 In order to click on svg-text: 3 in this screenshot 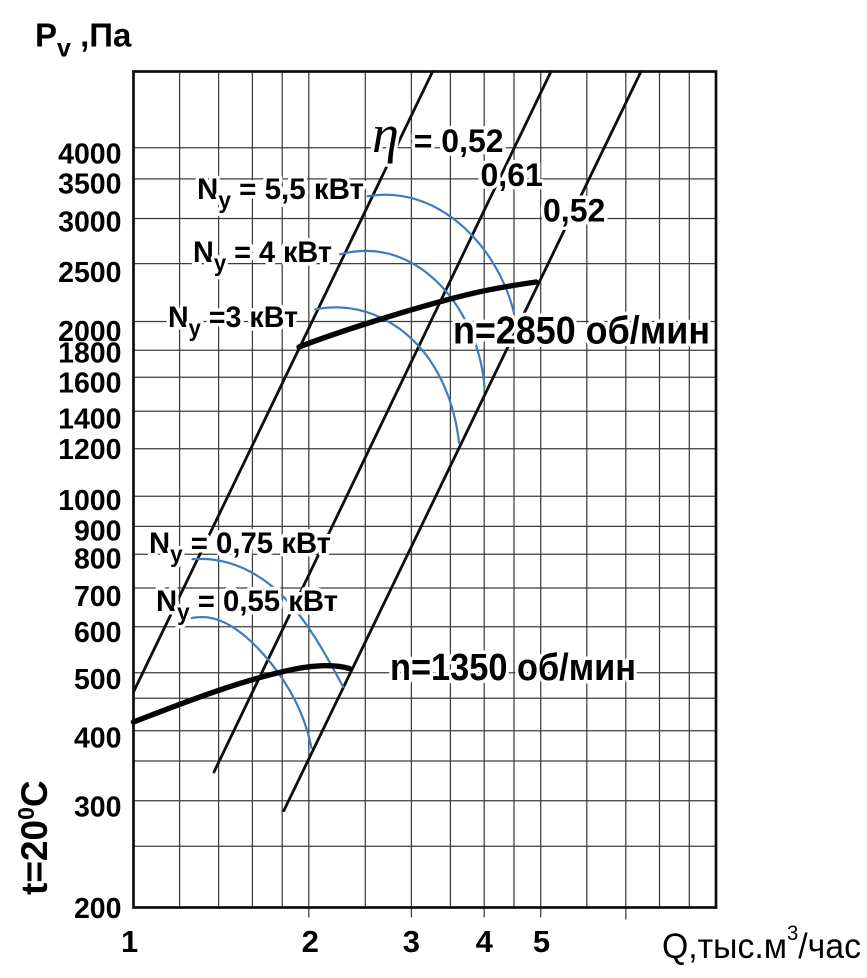, I will do `click(411, 941)`.